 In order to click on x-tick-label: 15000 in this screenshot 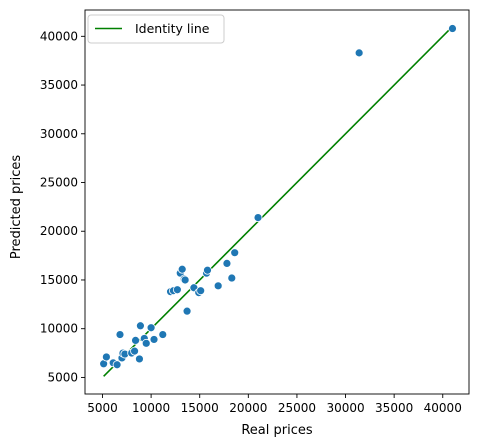, I will do `click(200, 408)`.